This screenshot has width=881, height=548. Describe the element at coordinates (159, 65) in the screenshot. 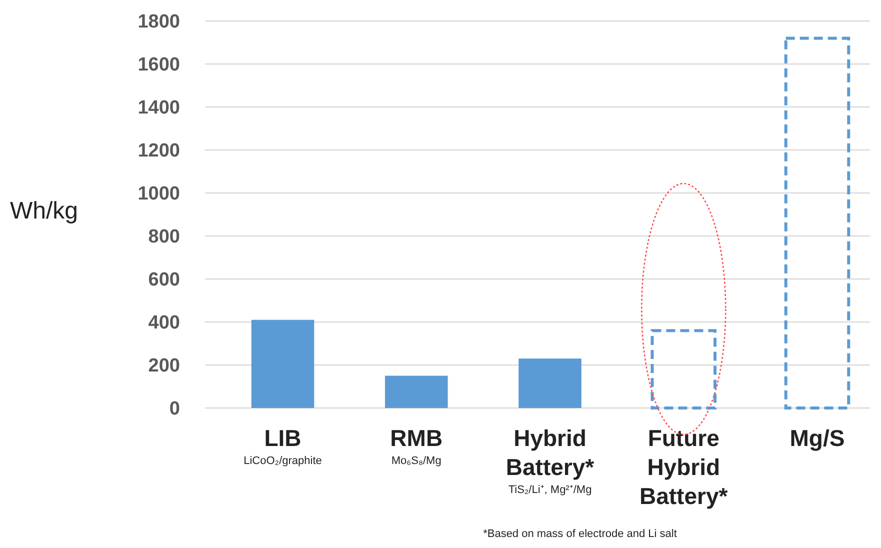

I see `y-tick-label: 1600` at that location.